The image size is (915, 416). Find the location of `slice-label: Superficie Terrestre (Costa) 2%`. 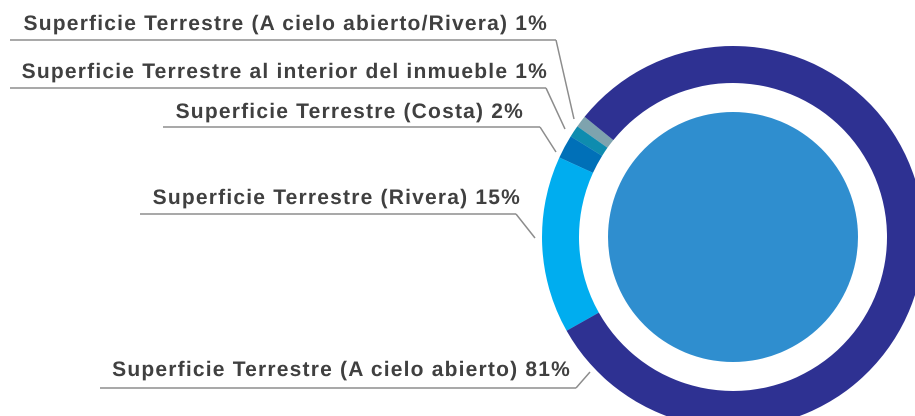

slice-label: Superficie Terrestre (Costa) 2% is located at coordinates (350, 111).